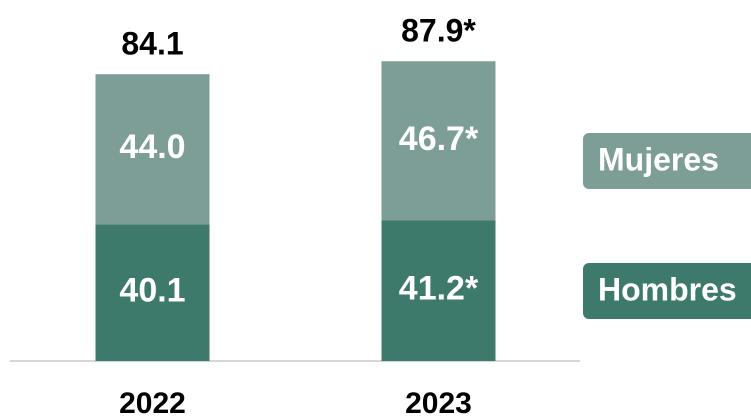 The width and height of the screenshot is (751, 419). What do you see at coordinates (438, 31) in the screenshot?
I see `total-label: 87.9*` at bounding box center [438, 31].